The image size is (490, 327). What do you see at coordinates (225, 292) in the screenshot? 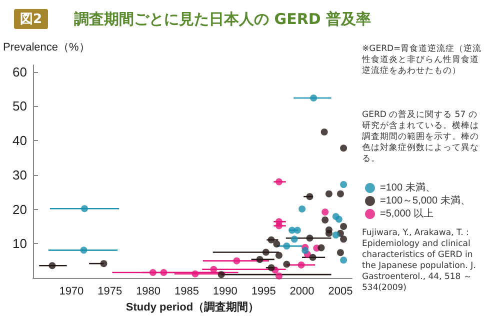
I see `x-tick-label: 1990` at bounding box center [225, 292].